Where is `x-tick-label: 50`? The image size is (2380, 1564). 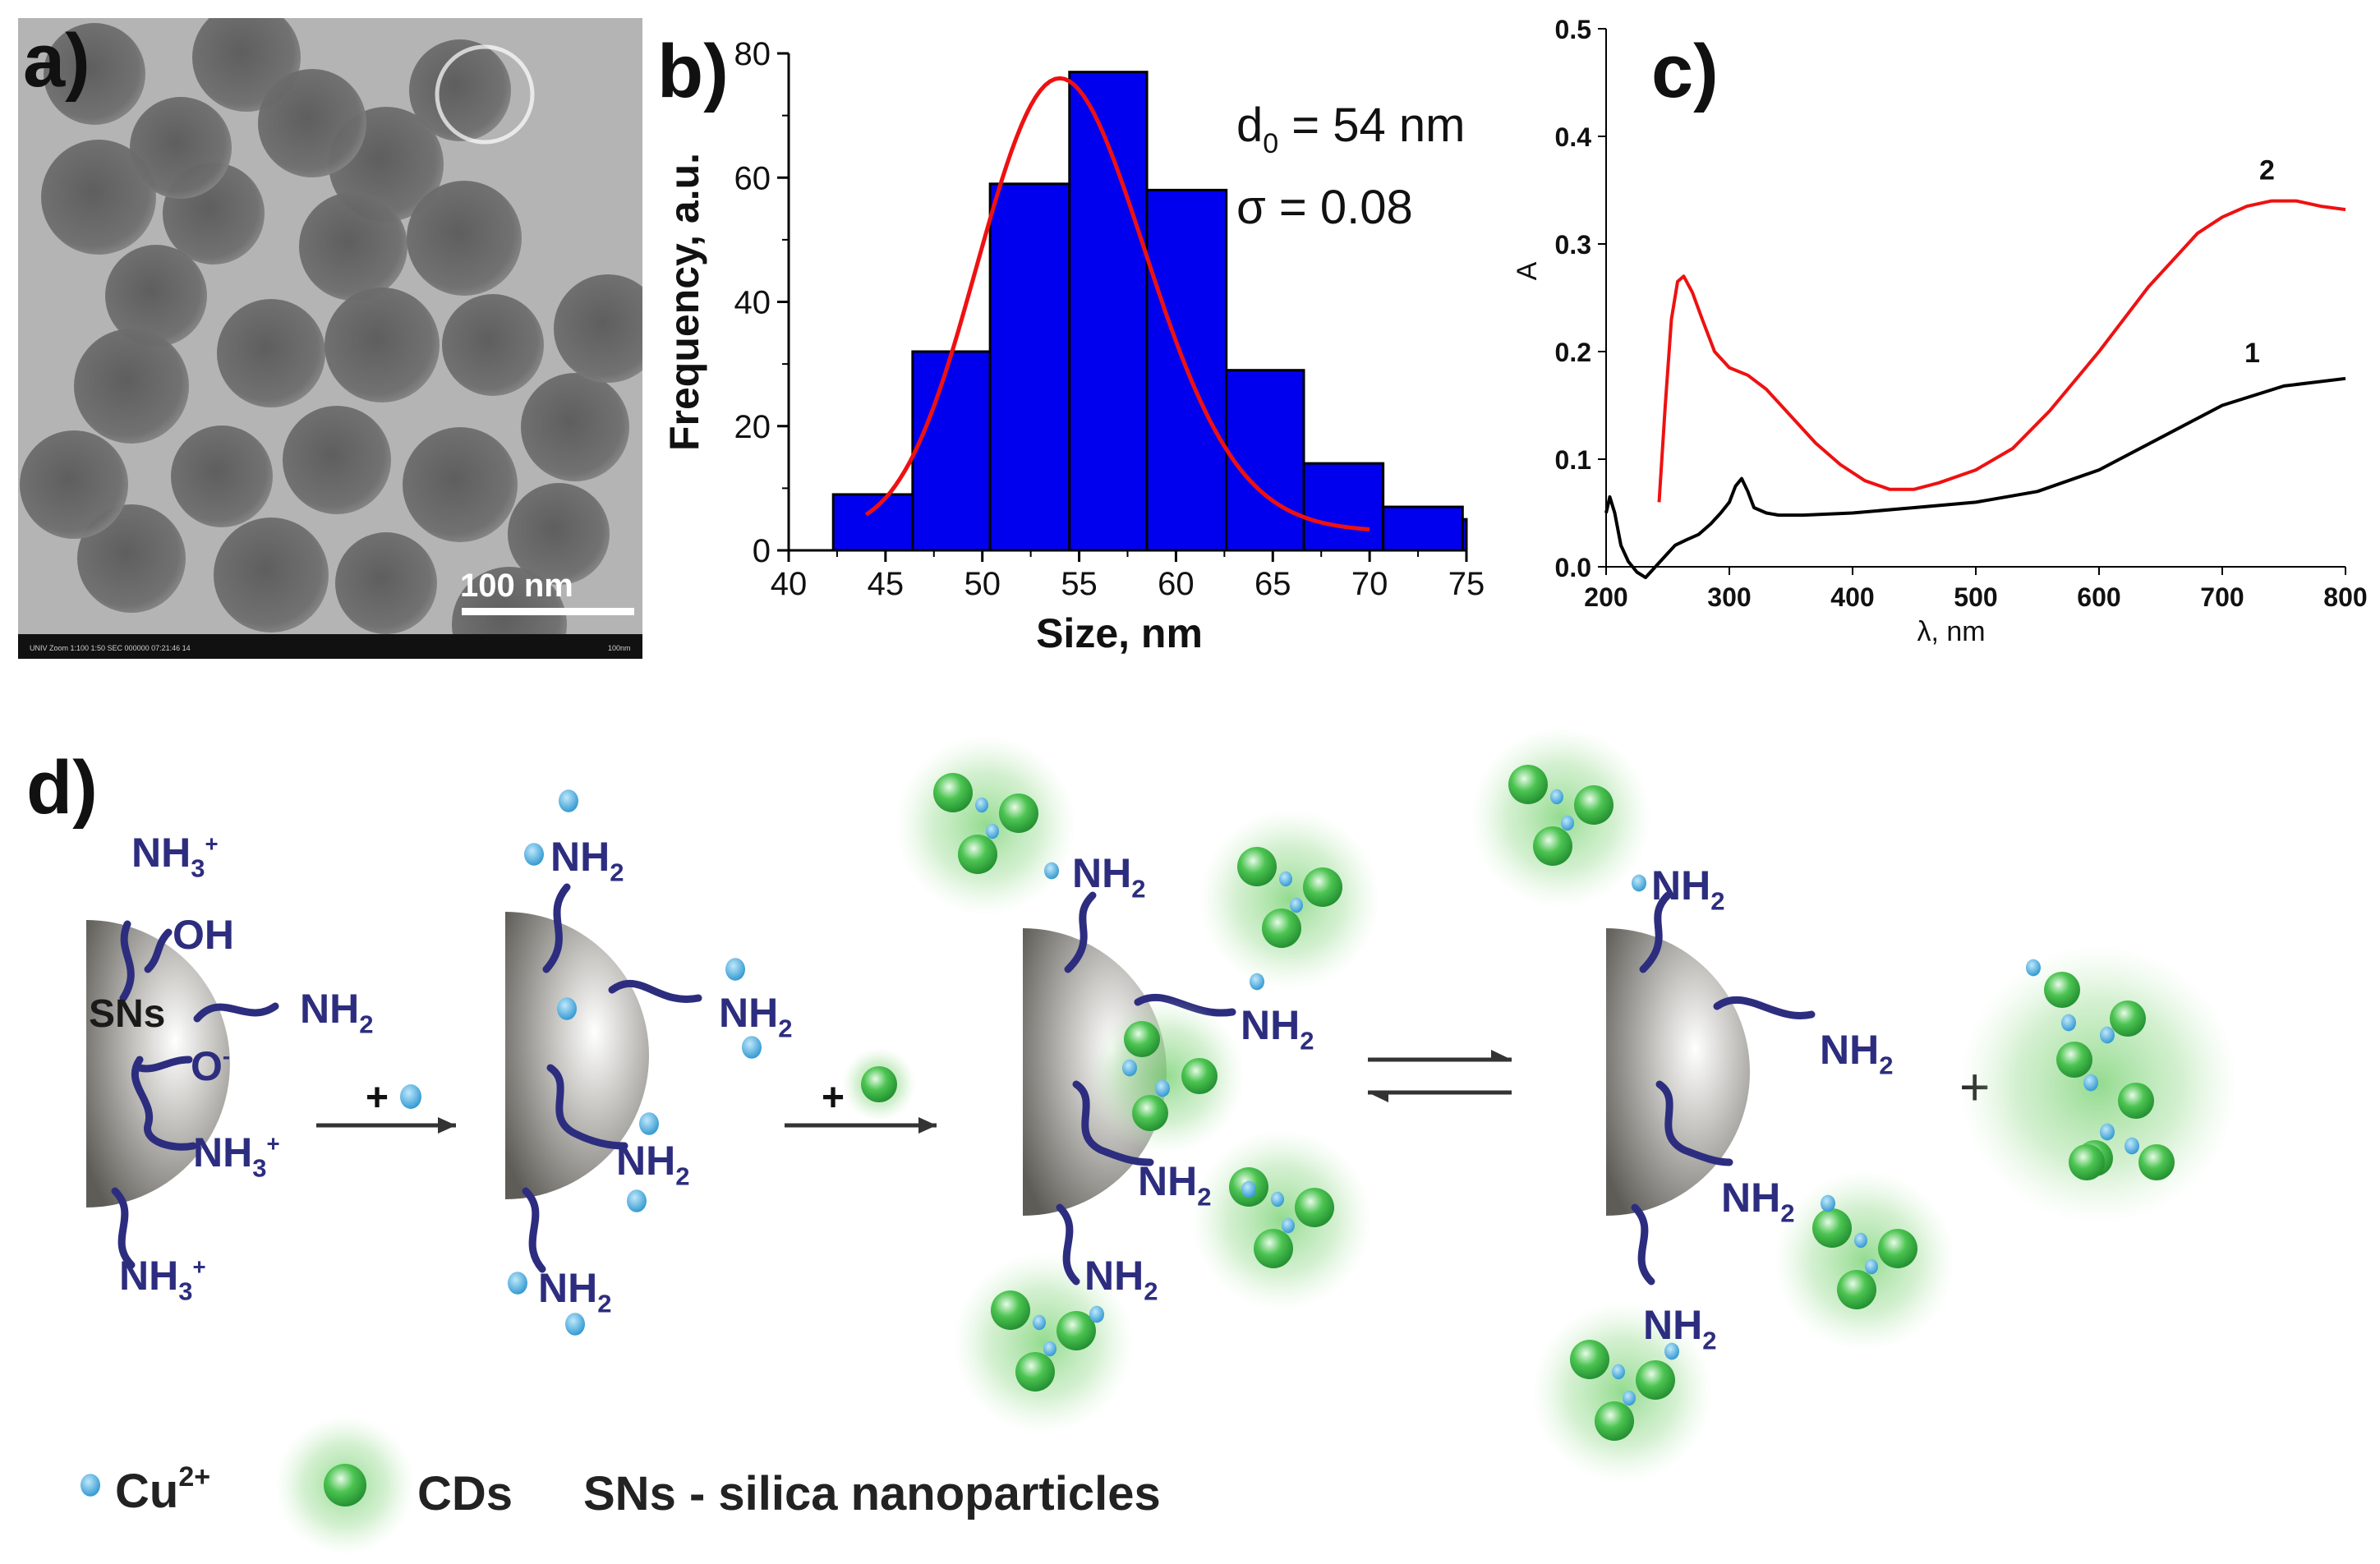
x-tick-label: 50 is located at coordinates (982, 584).